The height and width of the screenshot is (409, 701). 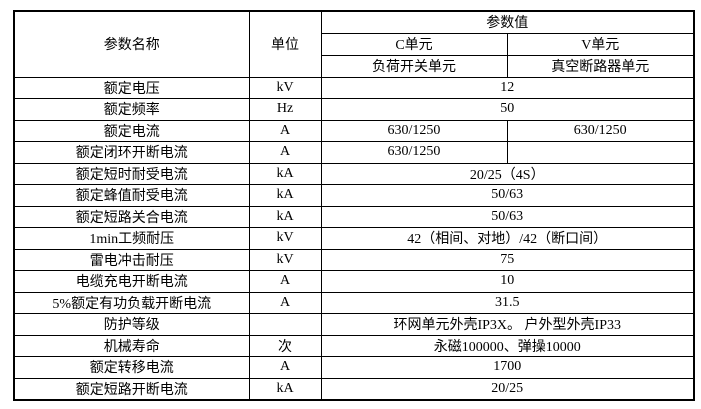 What do you see at coordinates (507, 302) in the screenshot?
I see `row-value: 31.5` at bounding box center [507, 302].